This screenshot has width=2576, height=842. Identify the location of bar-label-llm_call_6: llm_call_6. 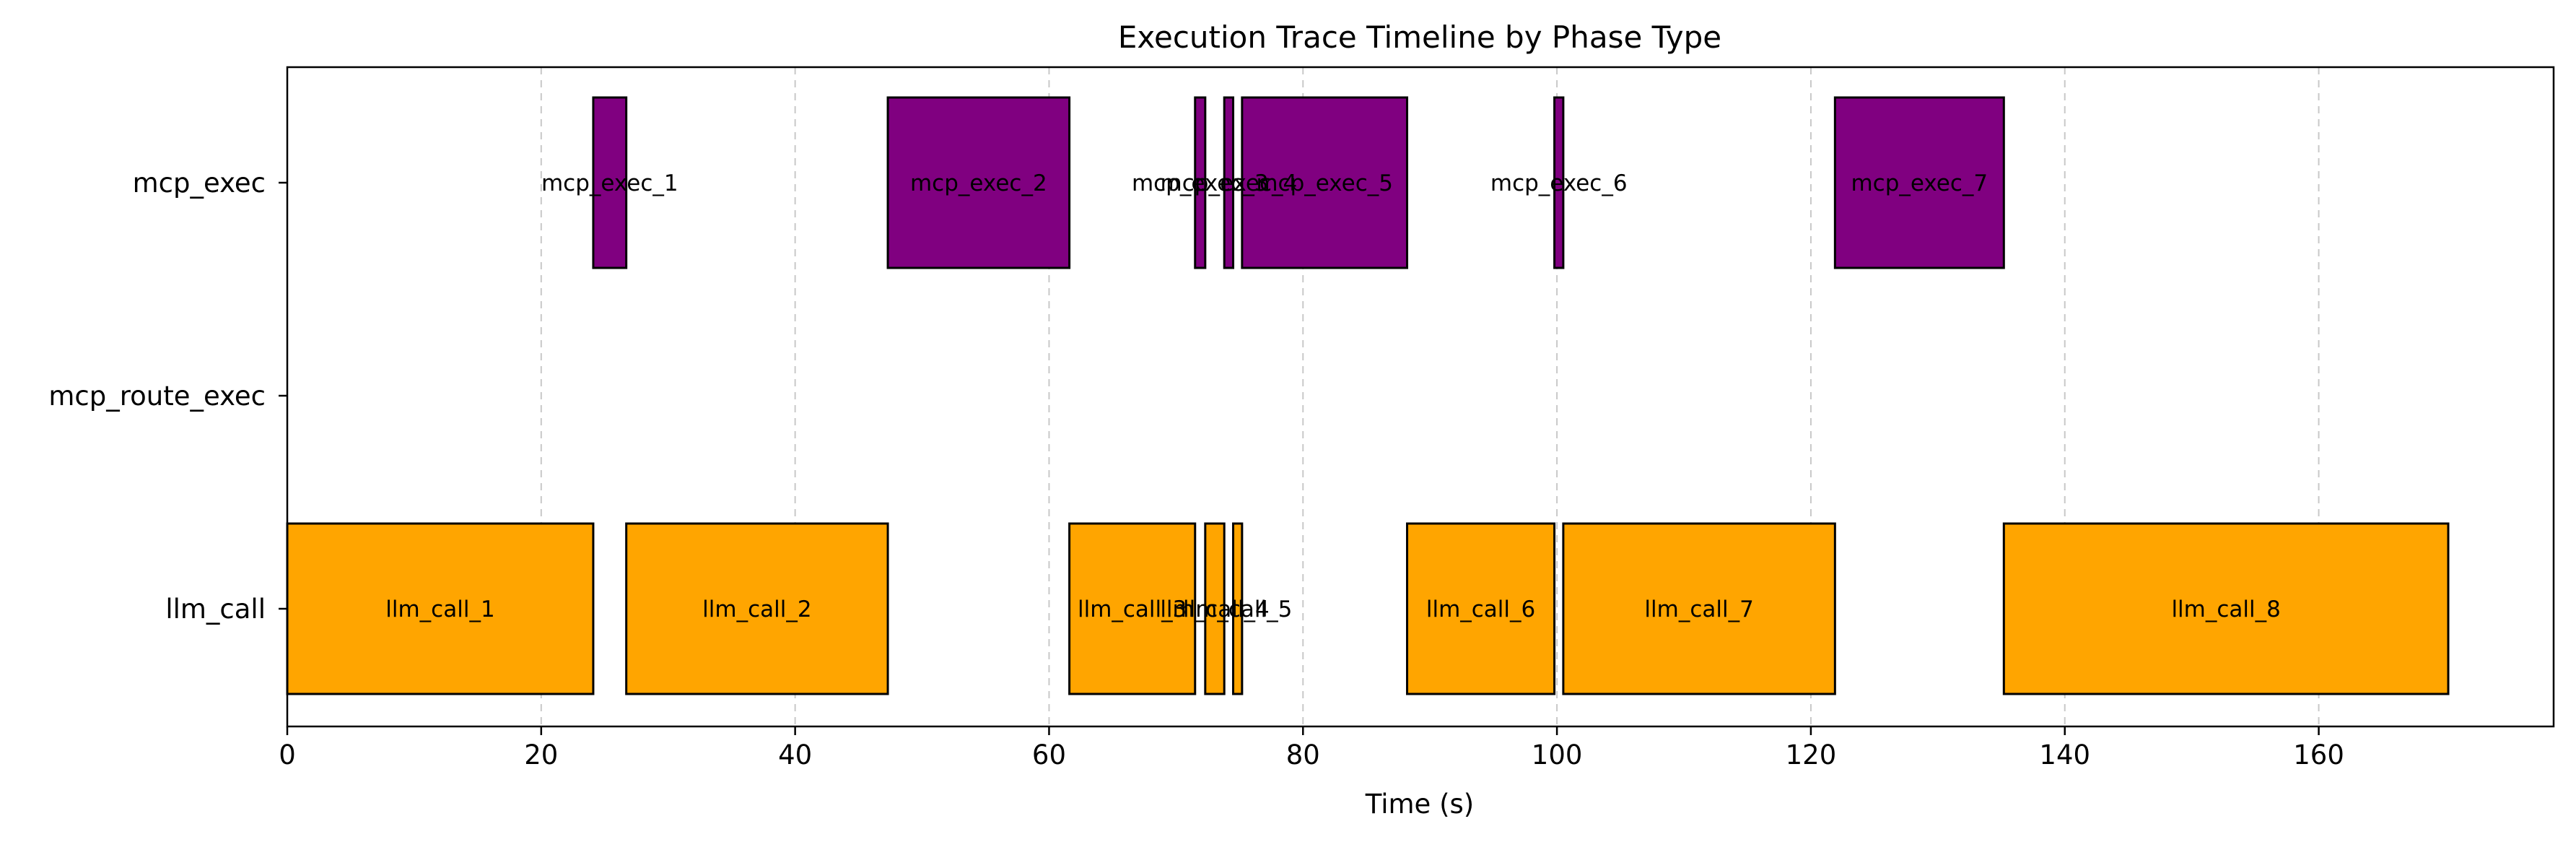
(1480, 609).